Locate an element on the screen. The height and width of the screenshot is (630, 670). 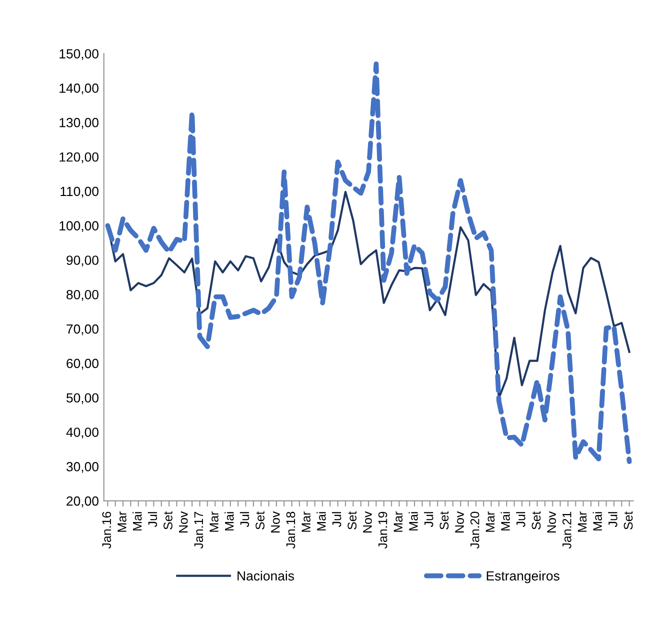
y-tick-label: 90,00 is located at coordinates (82, 261).